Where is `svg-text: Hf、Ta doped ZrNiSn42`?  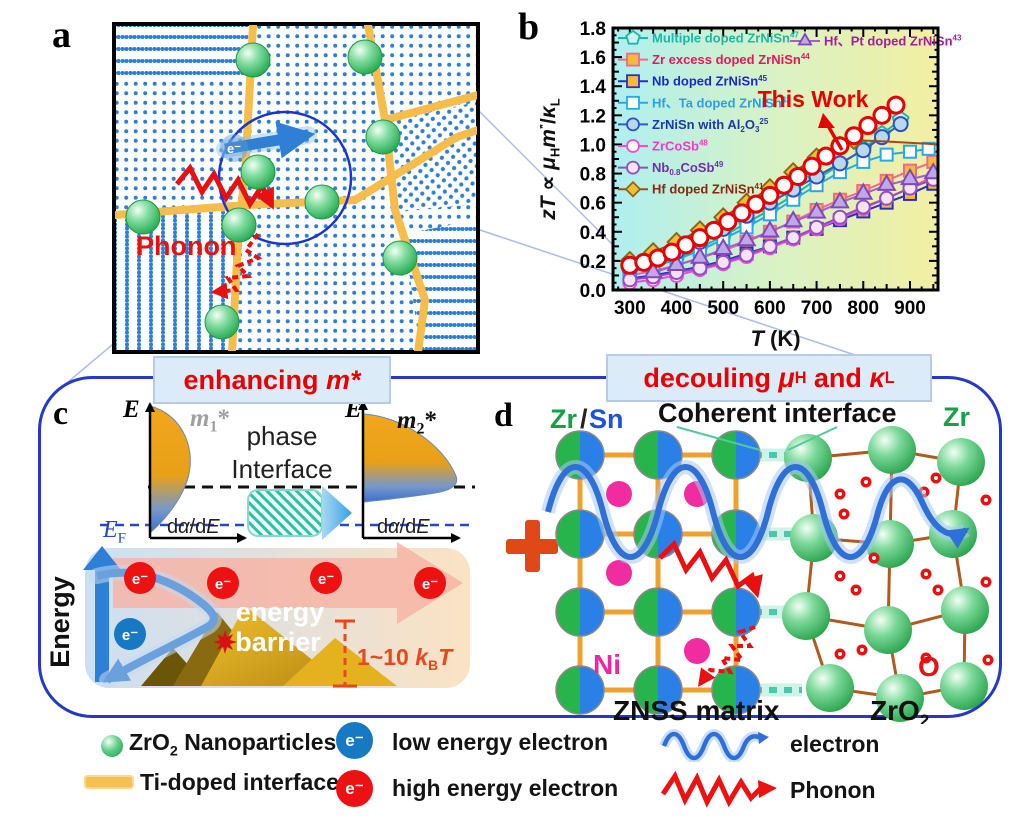
svg-text: Hf、Ta doped ZrNiSn42 is located at coordinates (721, 102).